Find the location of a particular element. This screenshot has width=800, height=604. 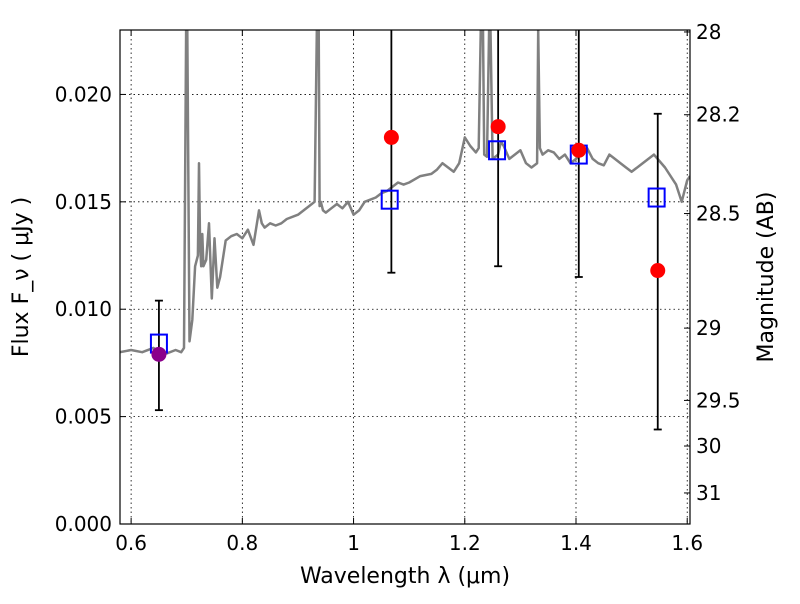

right-tick-label: 29 is located at coordinates (708, 328).